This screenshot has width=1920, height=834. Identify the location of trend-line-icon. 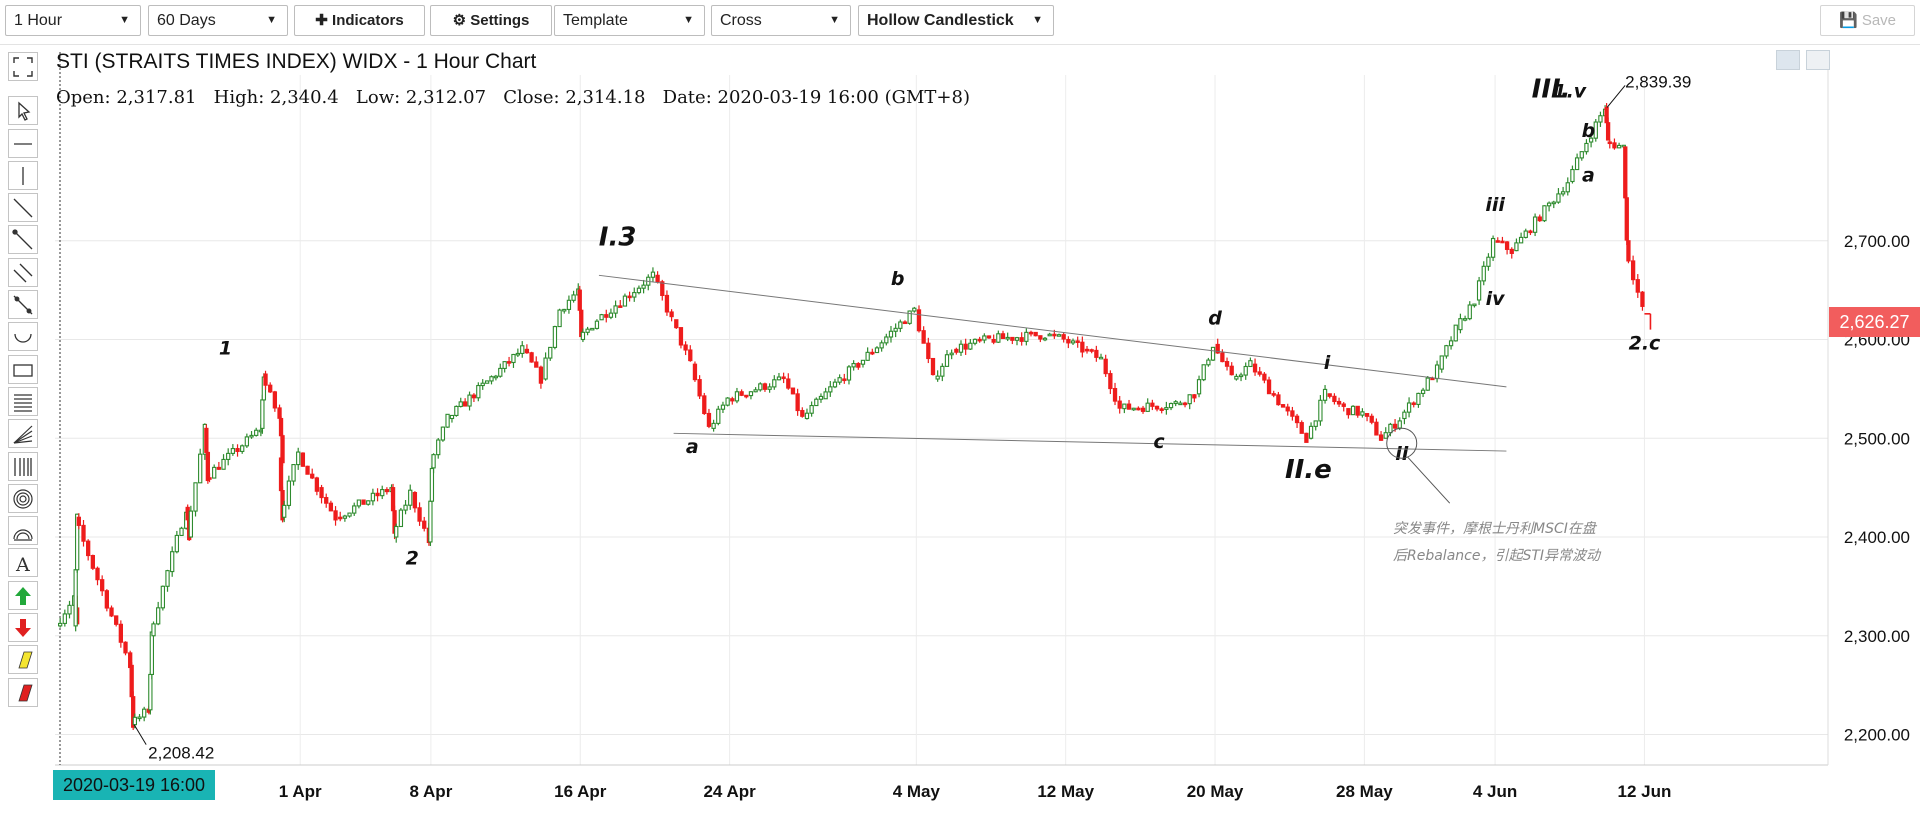
(23, 208).